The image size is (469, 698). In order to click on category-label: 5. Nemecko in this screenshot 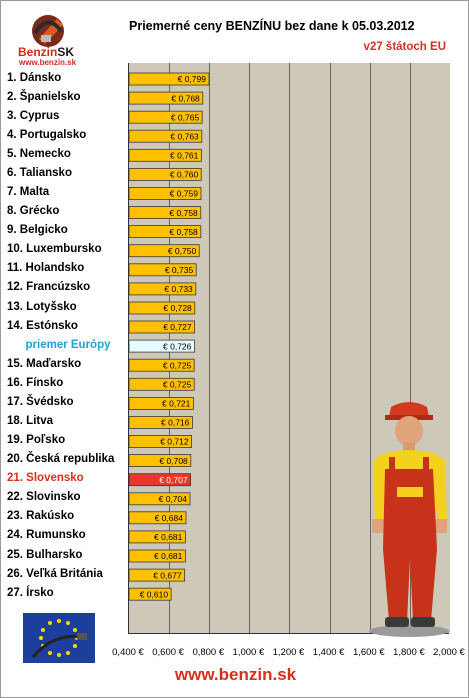, I will do `click(39, 153)`.